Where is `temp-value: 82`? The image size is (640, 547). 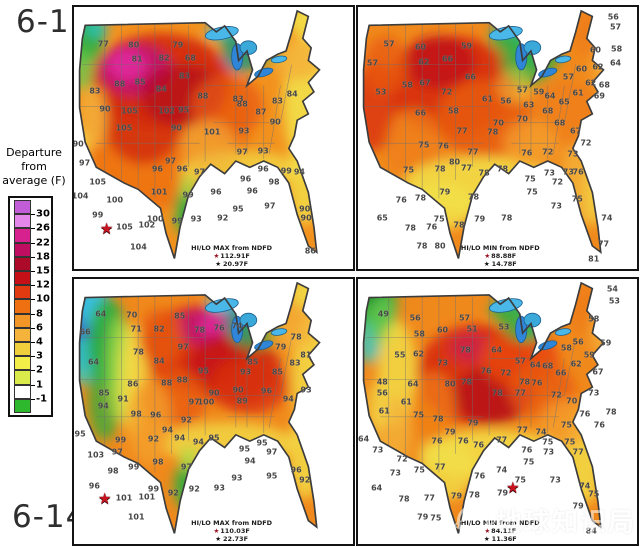 temp-value: 82 is located at coordinates (159, 329).